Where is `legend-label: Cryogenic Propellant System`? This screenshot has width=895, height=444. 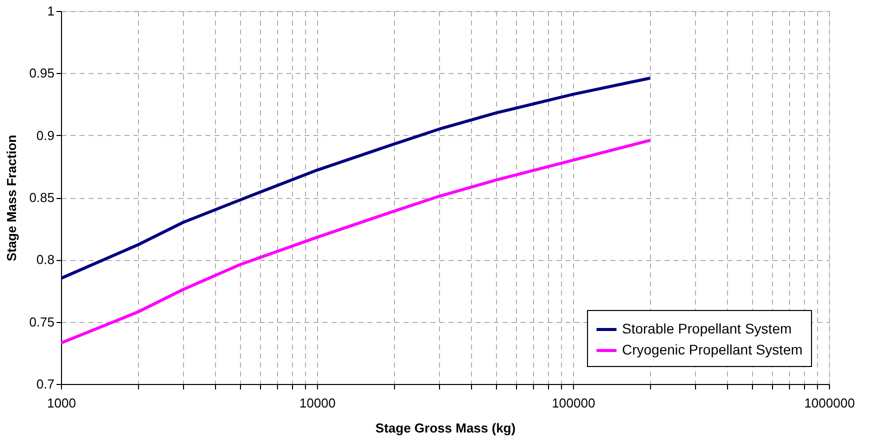 legend-label: Cryogenic Propellant System is located at coordinates (712, 350).